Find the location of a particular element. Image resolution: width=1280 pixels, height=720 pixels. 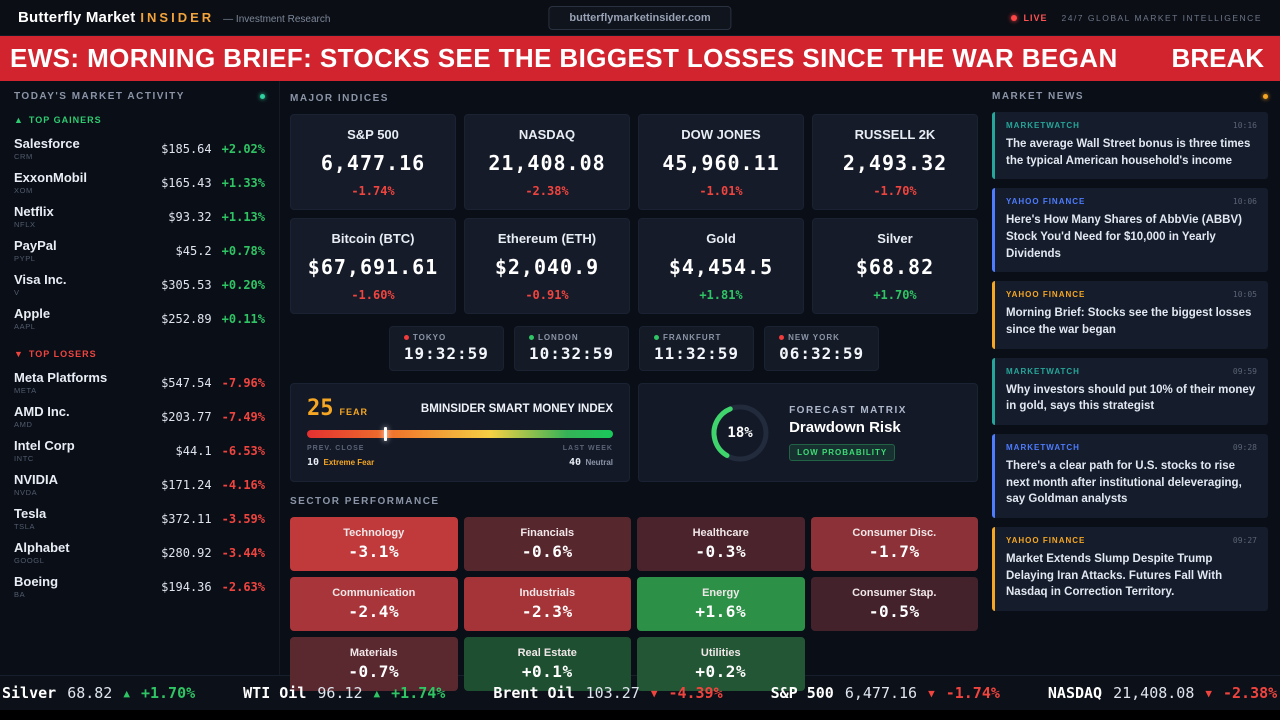

stock-name: Salesforce is located at coordinates (47, 143).